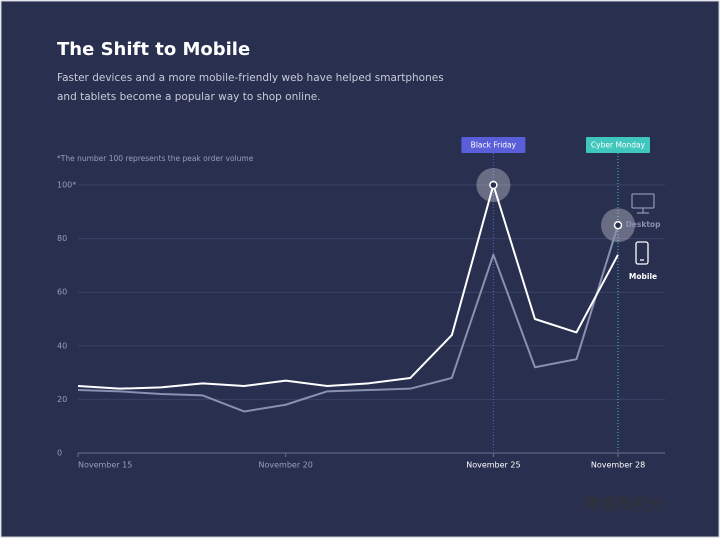  I want to click on watermark: 跨境微积分, so click(624, 504).